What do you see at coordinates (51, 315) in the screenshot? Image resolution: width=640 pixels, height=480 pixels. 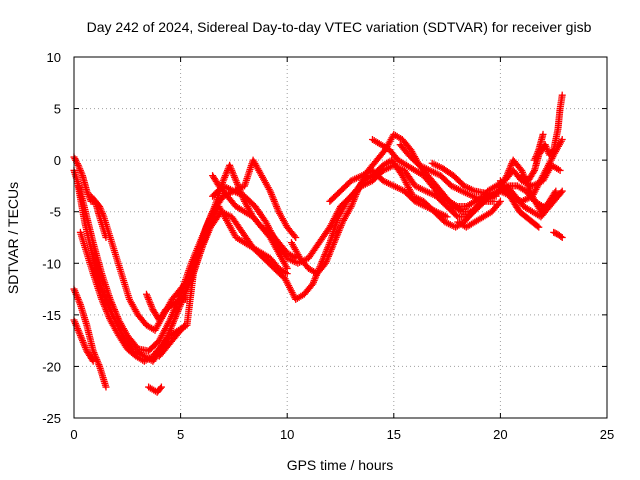 I see `y-tick-label: -15` at bounding box center [51, 315].